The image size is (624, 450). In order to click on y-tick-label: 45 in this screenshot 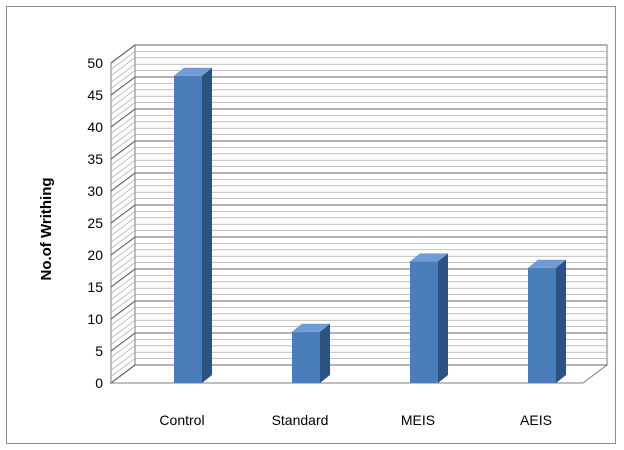, I will do `click(95, 95)`.